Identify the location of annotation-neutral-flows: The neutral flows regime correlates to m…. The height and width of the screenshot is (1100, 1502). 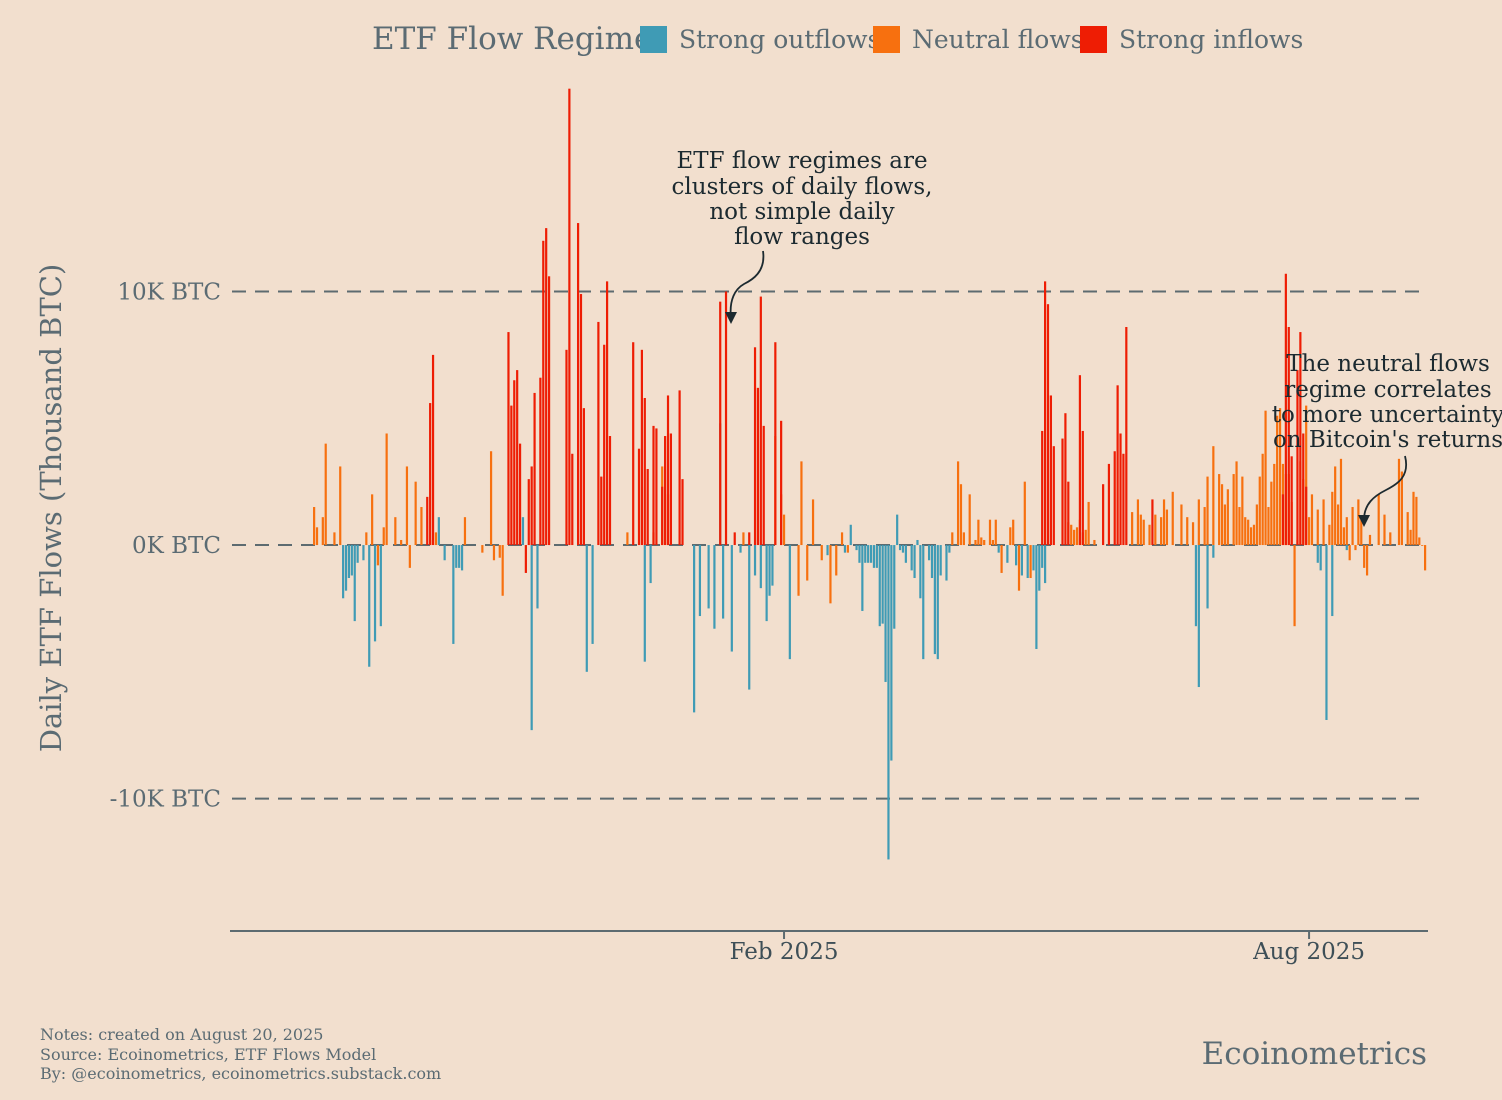
(1387, 439).